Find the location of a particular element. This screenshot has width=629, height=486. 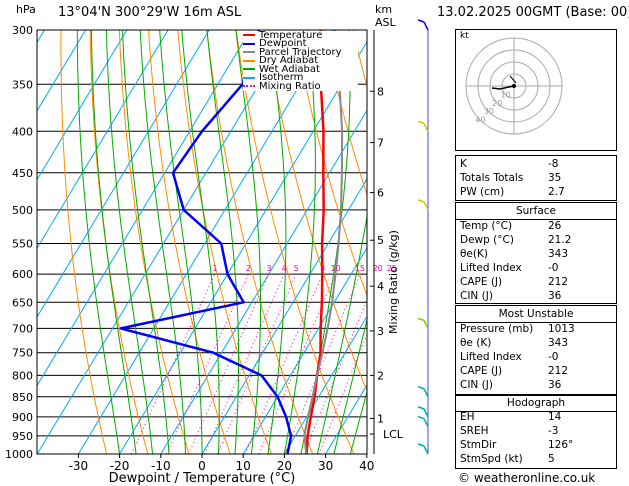

hodograph: kt 10 20 30 40 is located at coordinates (536, 90).